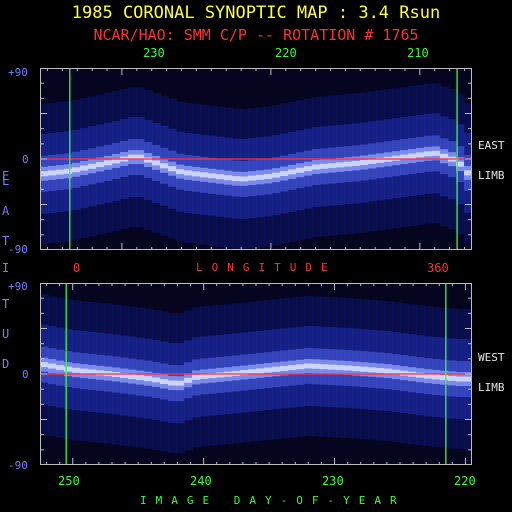 The image size is (512, 512). What do you see at coordinates (256, 35) in the screenshot?
I see `chart-subtitle: NCAR/HAO: SMM C/P -- ROTATION # 1765` at bounding box center [256, 35].